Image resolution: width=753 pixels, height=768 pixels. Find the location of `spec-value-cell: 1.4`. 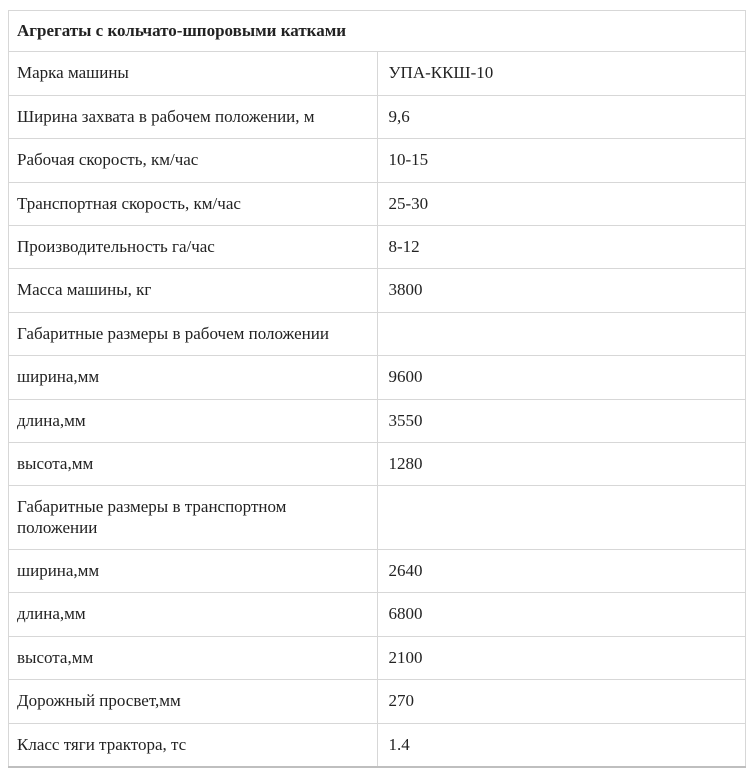

spec-value-cell: 1.4 is located at coordinates (561, 745).